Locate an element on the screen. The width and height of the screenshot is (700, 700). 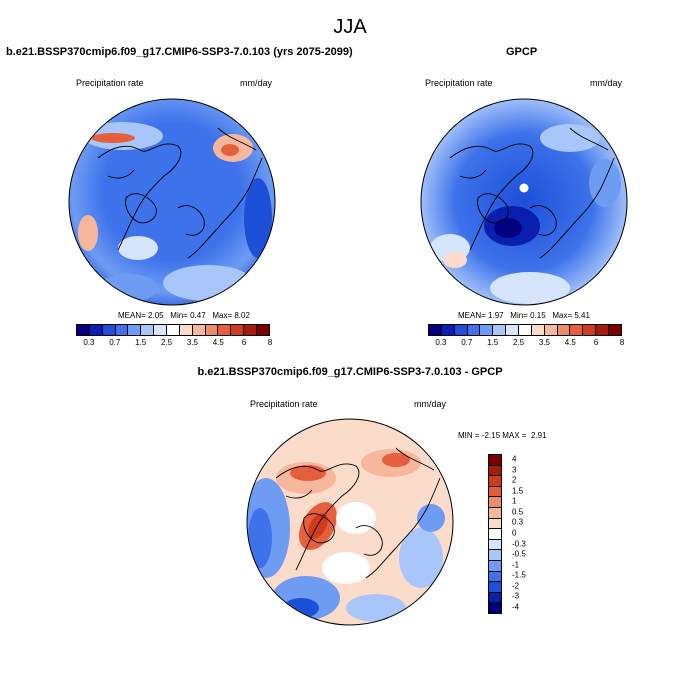
colorbar-tick-label: 1 is located at coordinates (514, 501).